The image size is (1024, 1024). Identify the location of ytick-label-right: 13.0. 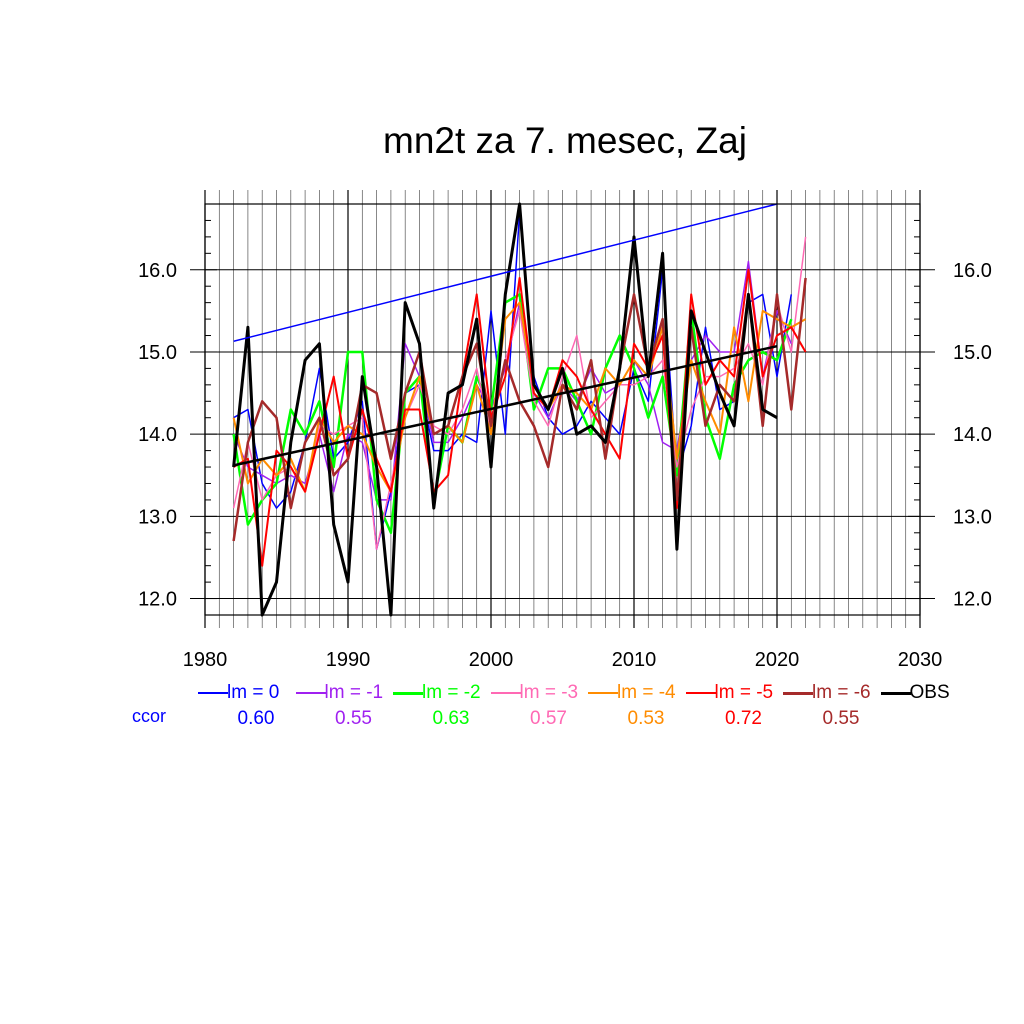
(972, 517).